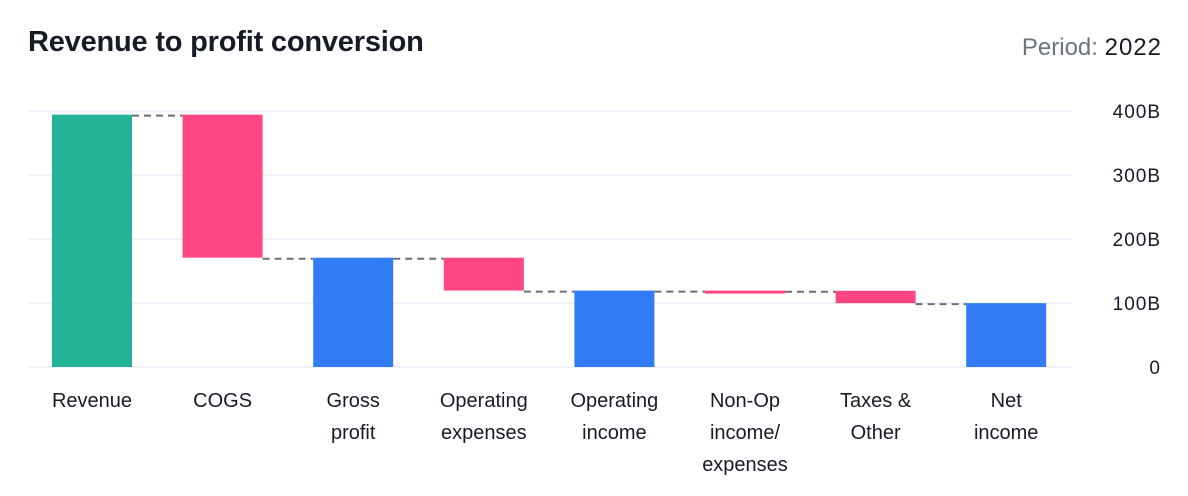 Image resolution: width=1188 pixels, height=496 pixels. I want to click on x-label-line: COGS, so click(222, 401).